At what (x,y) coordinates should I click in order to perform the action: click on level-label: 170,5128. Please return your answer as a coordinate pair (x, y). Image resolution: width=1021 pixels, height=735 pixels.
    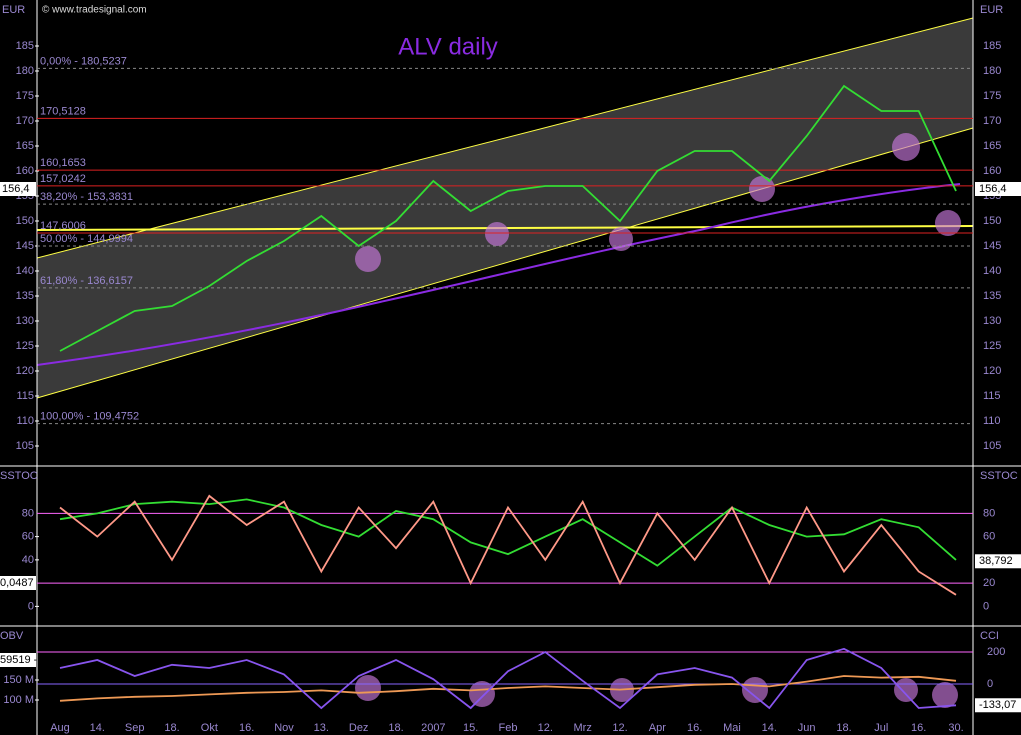
    Looking at the image, I should click on (63, 111).